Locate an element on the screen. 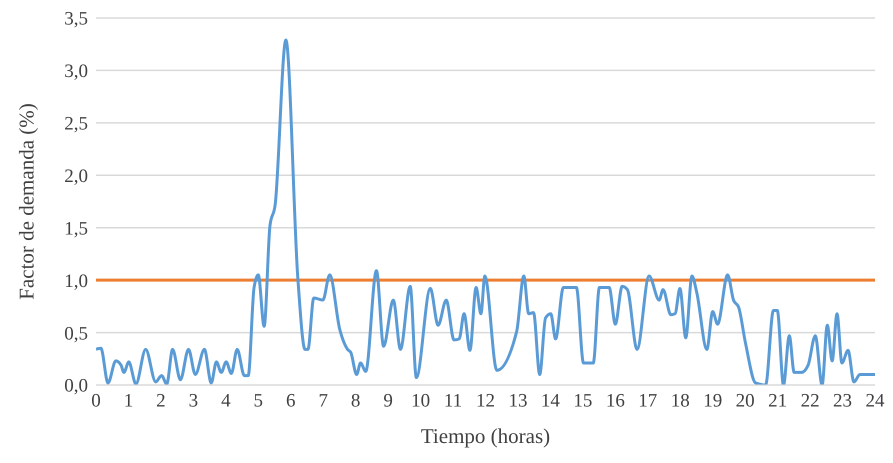  y-tick-label: 0,5 is located at coordinates (76, 333).